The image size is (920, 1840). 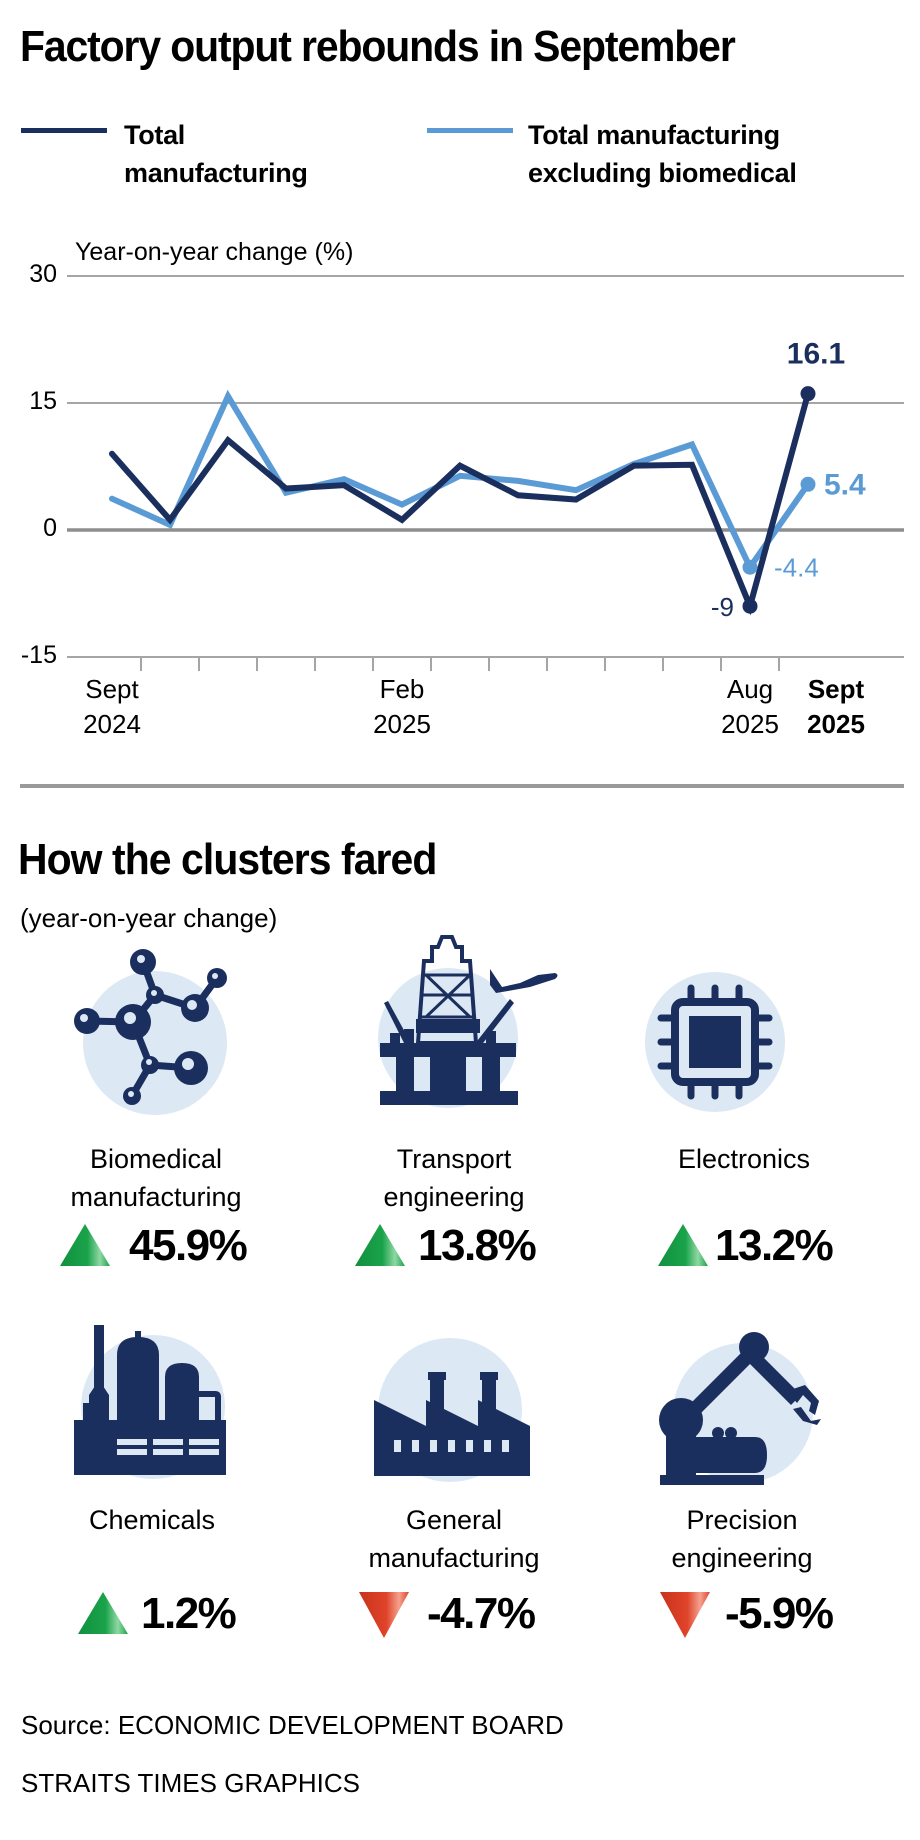 What do you see at coordinates (468, 1021) in the screenshot?
I see `oil-rig-airplane-icon` at bounding box center [468, 1021].